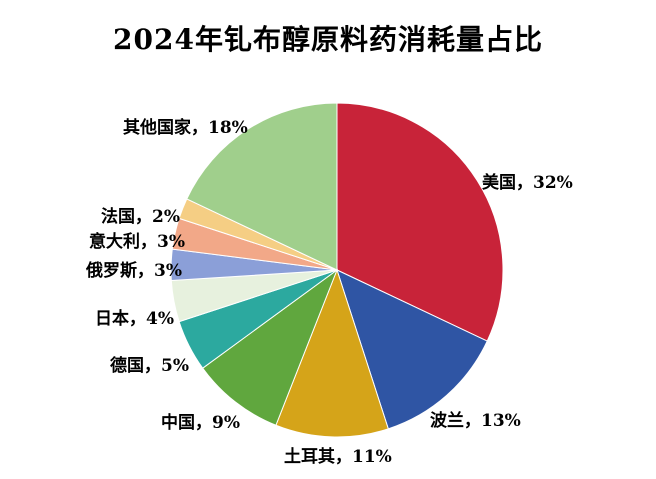 This screenshot has width=656, height=479. What do you see at coordinates (140, 217) in the screenshot?
I see `slice-label-9: 法国，2%` at bounding box center [140, 217].